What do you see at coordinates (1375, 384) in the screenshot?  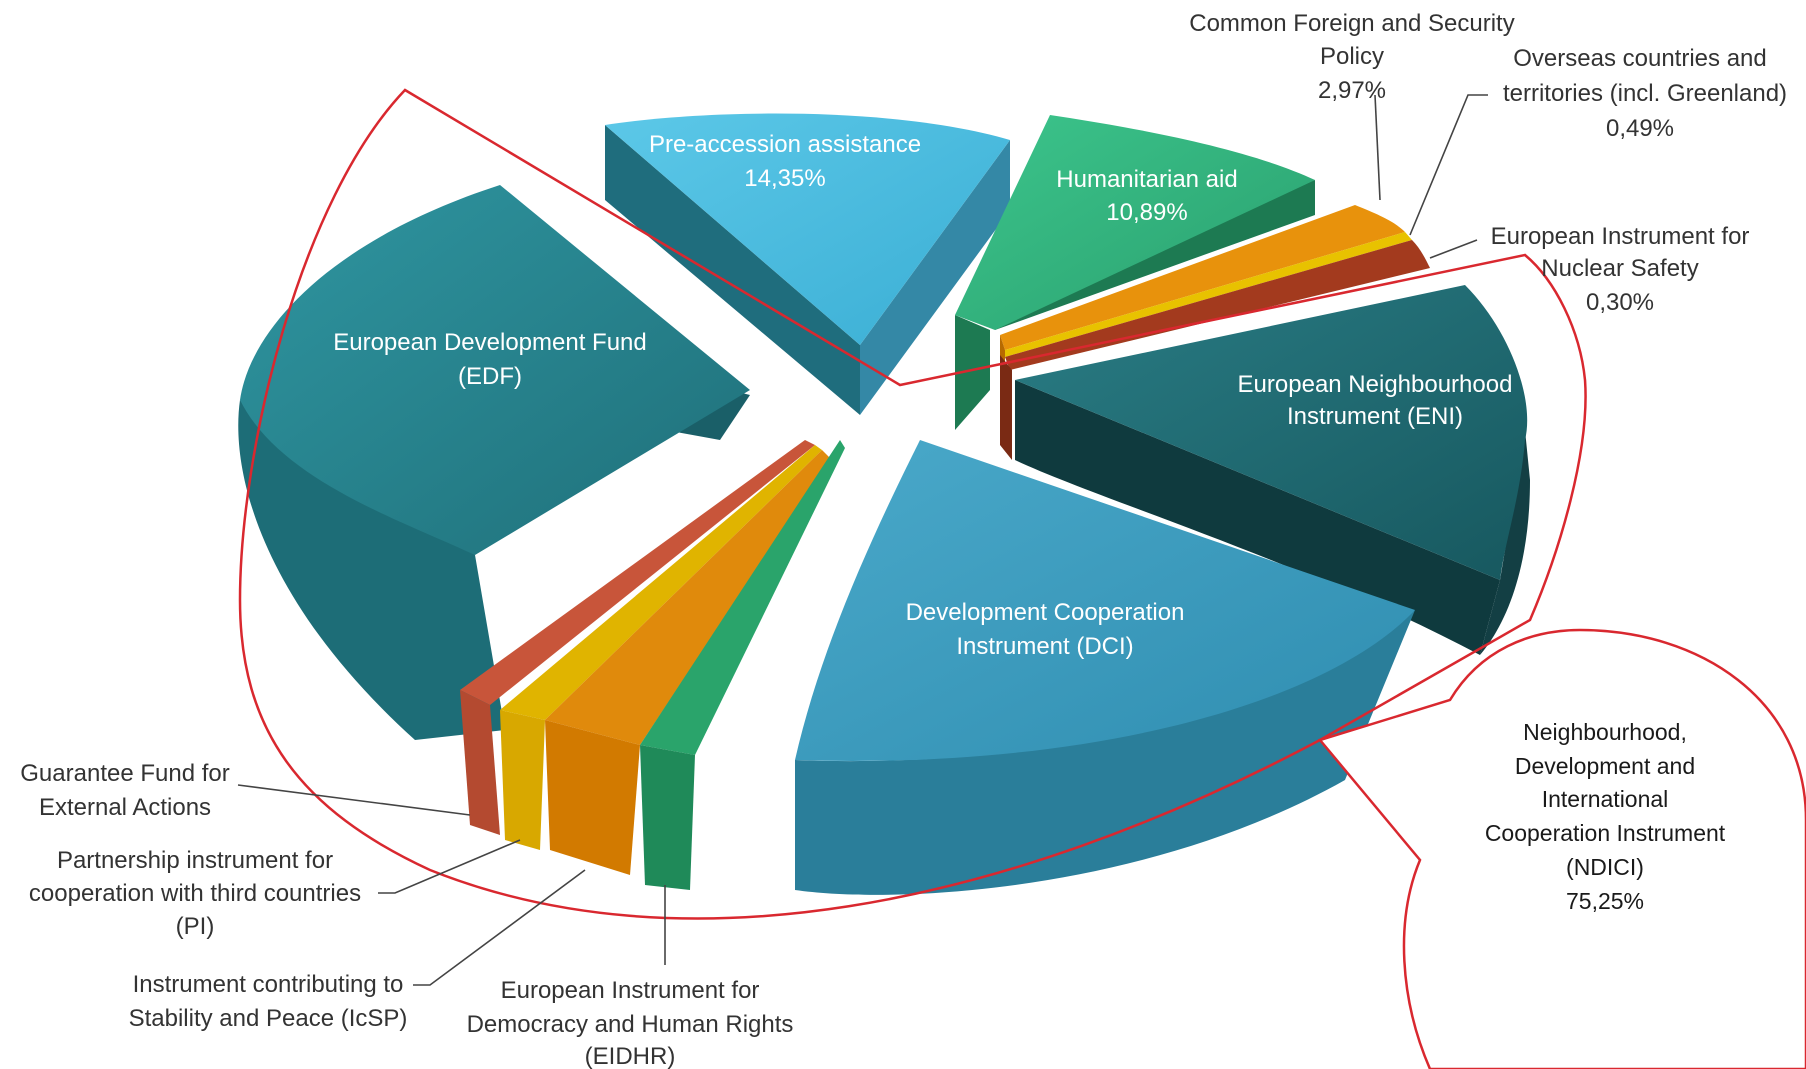 I see `label-eni-line1: European Neighbourhood` at bounding box center [1375, 384].